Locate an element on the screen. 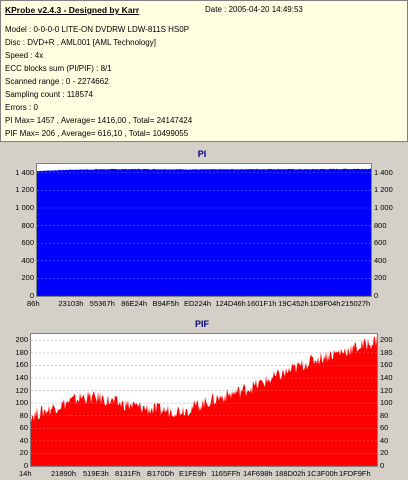 This screenshot has height=480, width=408. pi-xtick: 86E24h is located at coordinates (134, 303).